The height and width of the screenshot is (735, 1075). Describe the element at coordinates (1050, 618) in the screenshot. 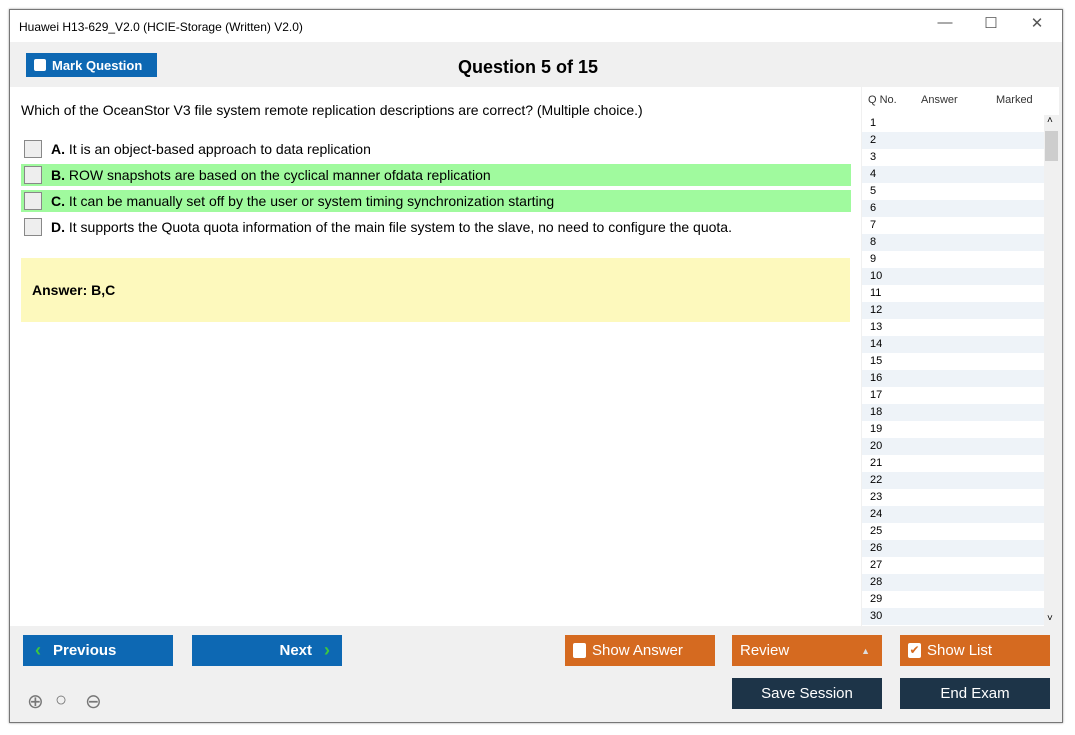

I see `scroll-down-icon: ˅` at that location.